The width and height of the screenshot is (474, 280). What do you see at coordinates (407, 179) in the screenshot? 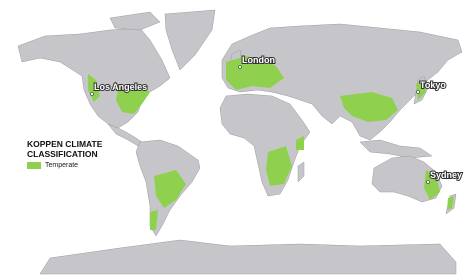
I see `australia` at bounding box center [407, 179].